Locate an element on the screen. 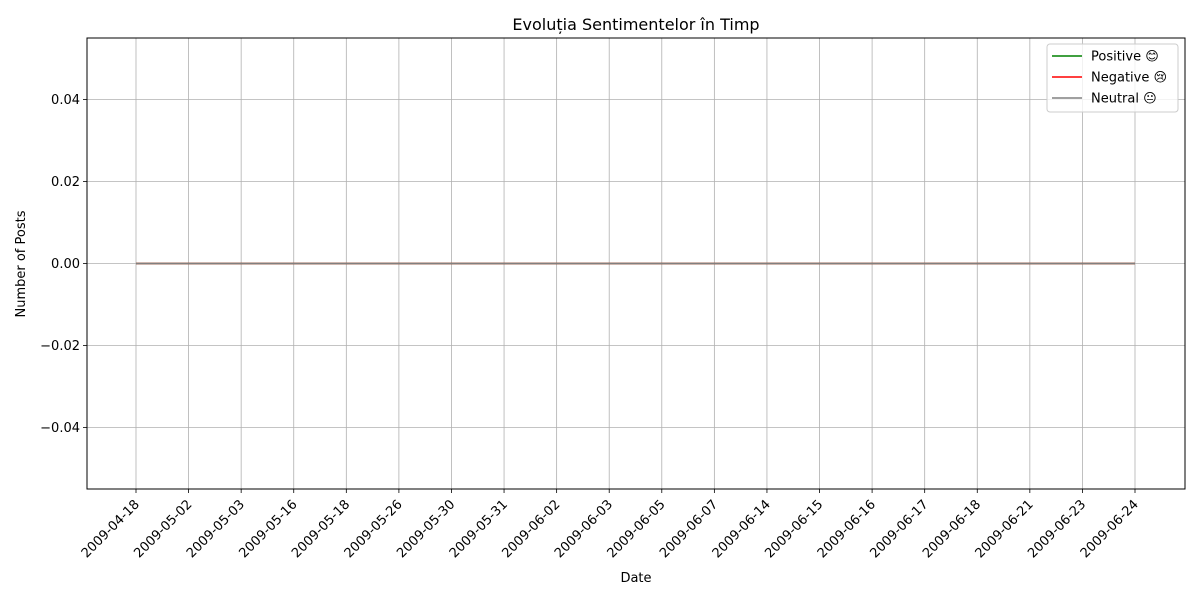 This screenshot has height=600, width=1200. y-tick-label: 0.00 is located at coordinates (65, 264).